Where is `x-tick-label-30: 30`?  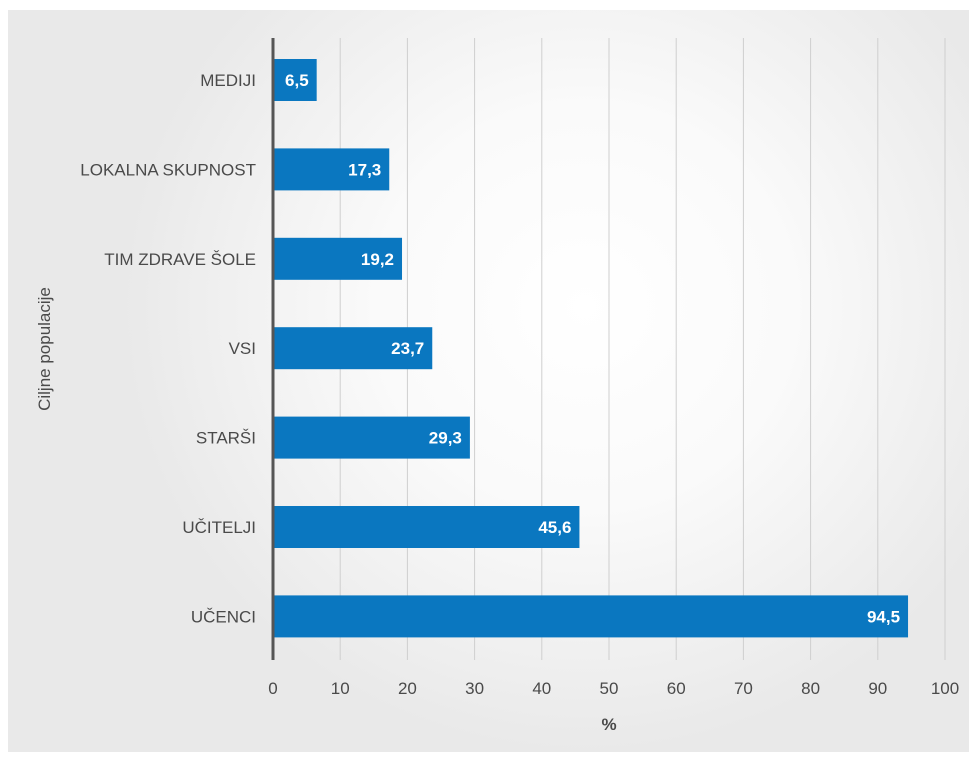
x-tick-label-30: 30 is located at coordinates (474, 688).